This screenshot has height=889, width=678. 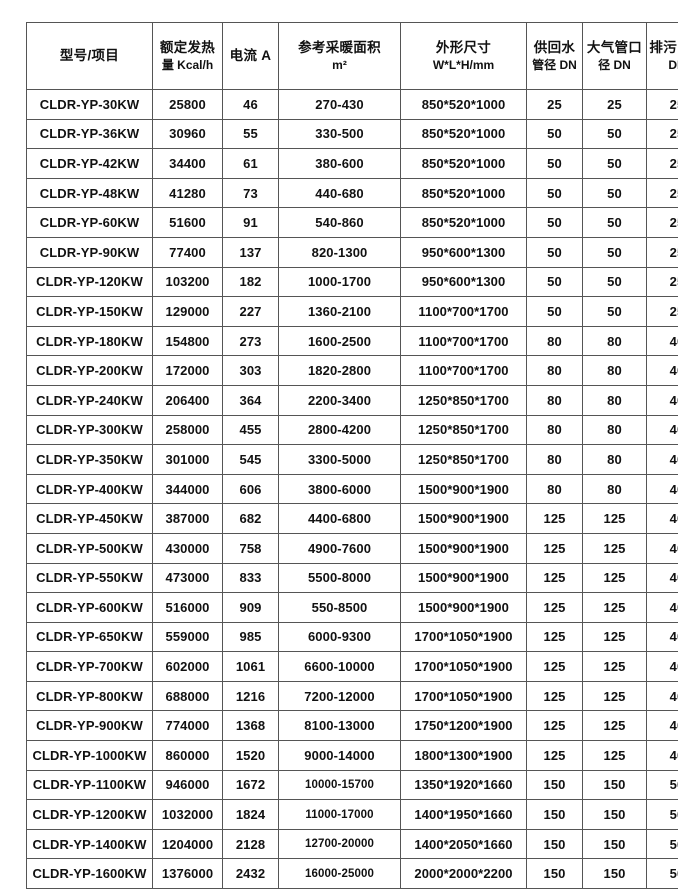 What do you see at coordinates (340, 608) in the screenshot?
I see `cell-area: 550-8500` at bounding box center [340, 608].